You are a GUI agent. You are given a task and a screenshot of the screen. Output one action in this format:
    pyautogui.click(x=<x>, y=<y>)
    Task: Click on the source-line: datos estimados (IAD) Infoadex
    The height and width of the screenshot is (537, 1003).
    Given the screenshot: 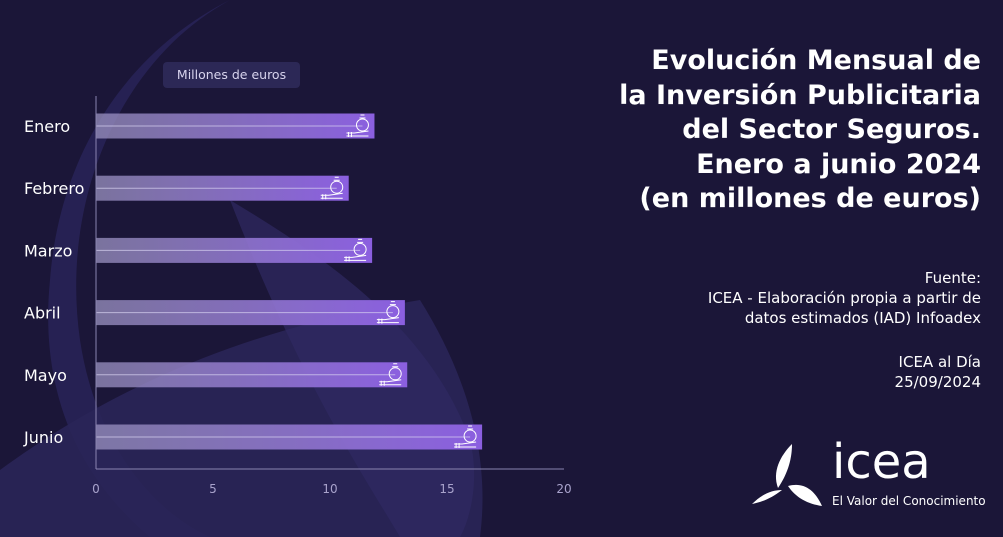 What is the action you would take?
    pyautogui.click(x=862, y=318)
    